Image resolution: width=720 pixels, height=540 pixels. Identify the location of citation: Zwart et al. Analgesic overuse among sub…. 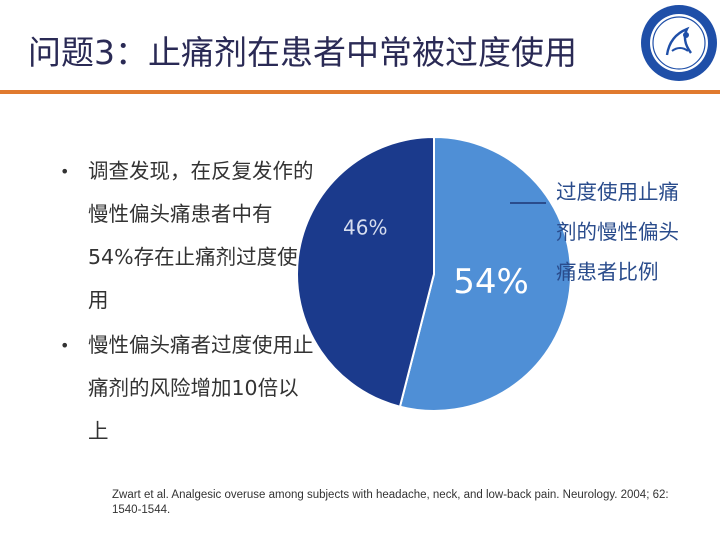
(390, 502).